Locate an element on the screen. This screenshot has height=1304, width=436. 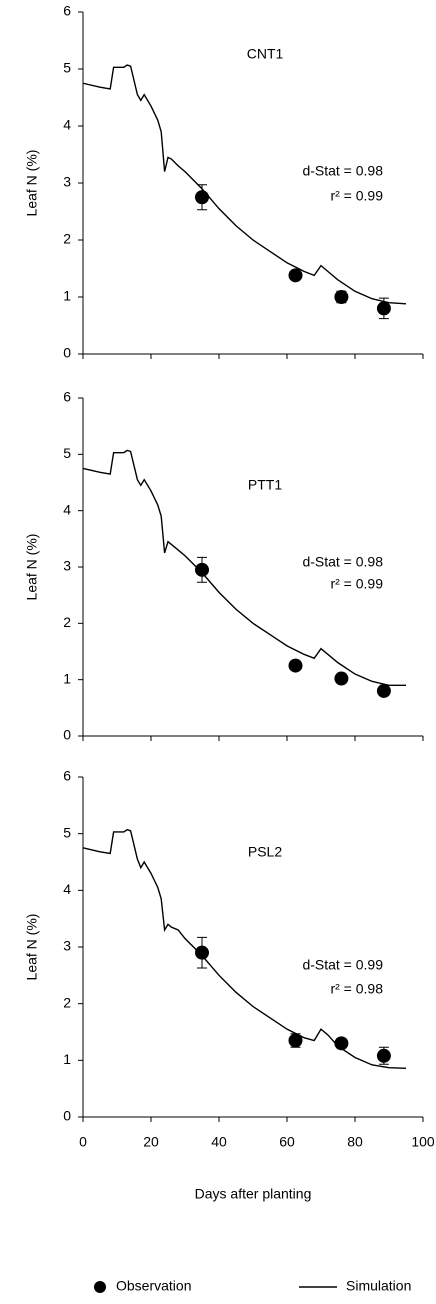
x-tick-label: 0 is located at coordinates (83, 1142).